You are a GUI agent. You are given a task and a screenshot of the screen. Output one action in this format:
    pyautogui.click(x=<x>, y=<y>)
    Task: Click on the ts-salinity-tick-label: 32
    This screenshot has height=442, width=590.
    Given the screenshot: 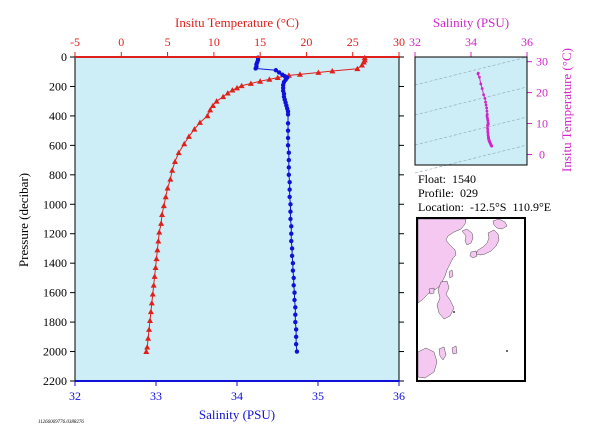 What is the action you would take?
    pyautogui.click(x=415, y=42)
    